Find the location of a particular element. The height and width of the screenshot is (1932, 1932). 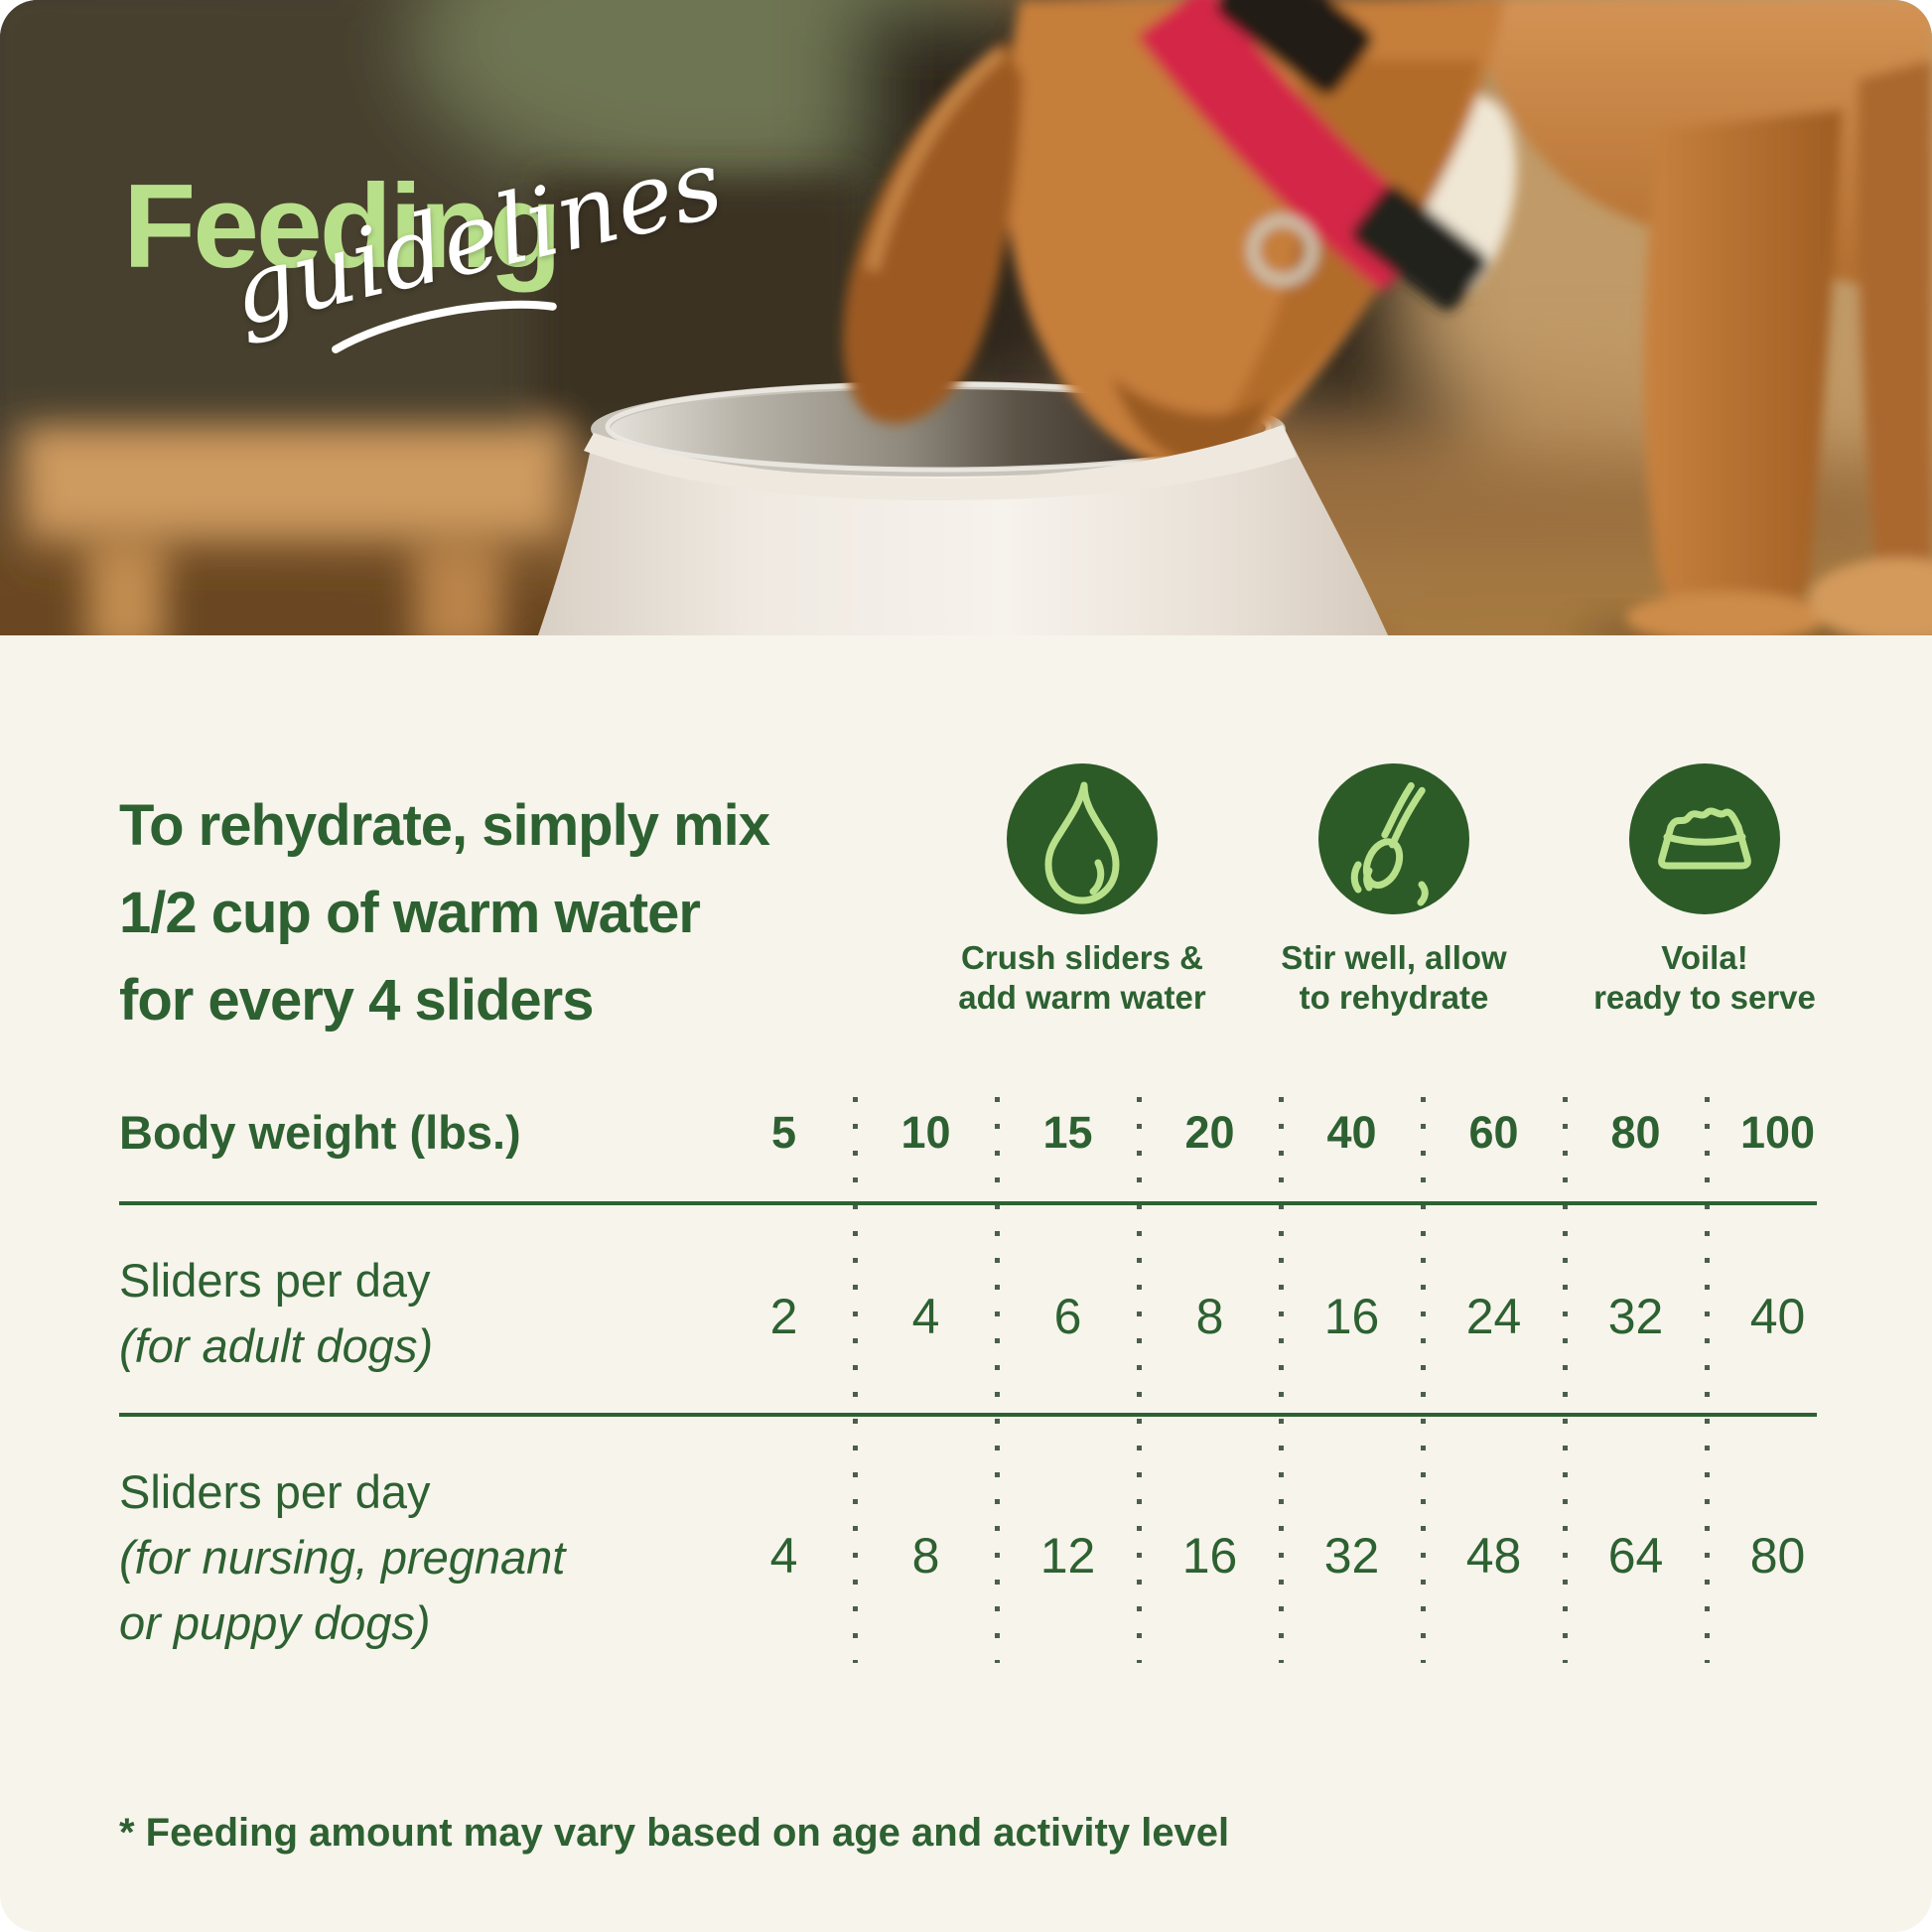

puppy-value: 48 is located at coordinates (1494, 1556).